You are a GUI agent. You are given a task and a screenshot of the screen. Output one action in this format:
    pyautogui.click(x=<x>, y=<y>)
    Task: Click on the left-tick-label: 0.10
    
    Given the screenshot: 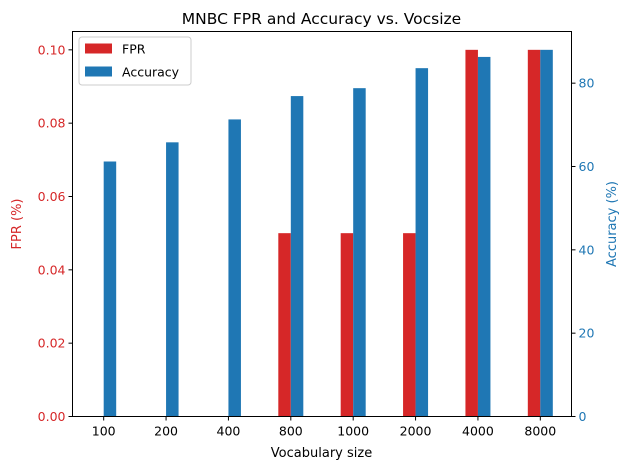 What is the action you would take?
    pyautogui.click(x=52, y=49)
    